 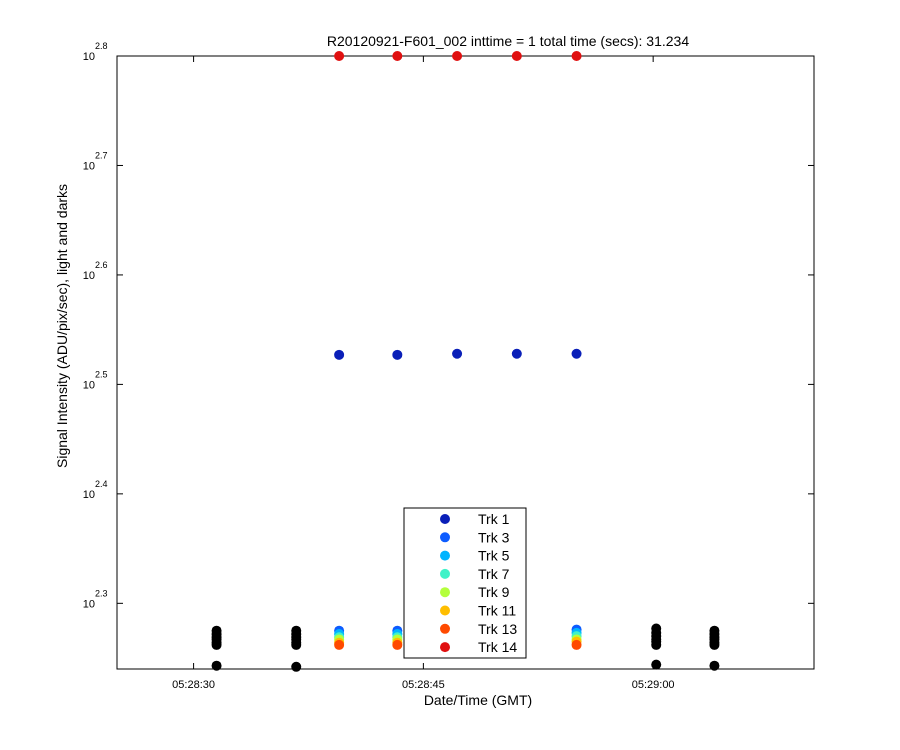 I want to click on legend-label: Trk 3, so click(x=494, y=537).